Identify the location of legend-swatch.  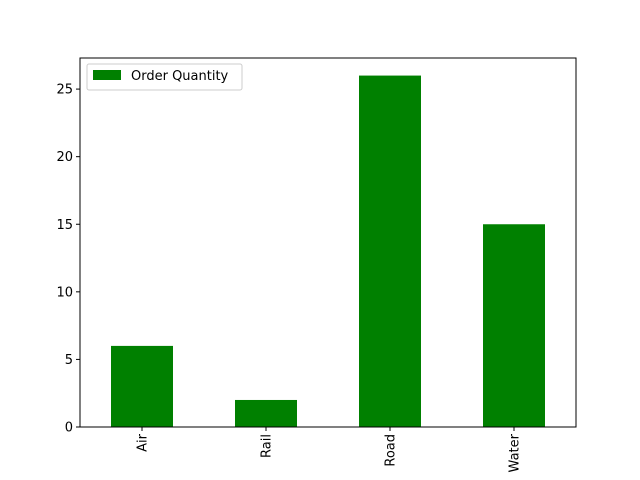
(107, 75).